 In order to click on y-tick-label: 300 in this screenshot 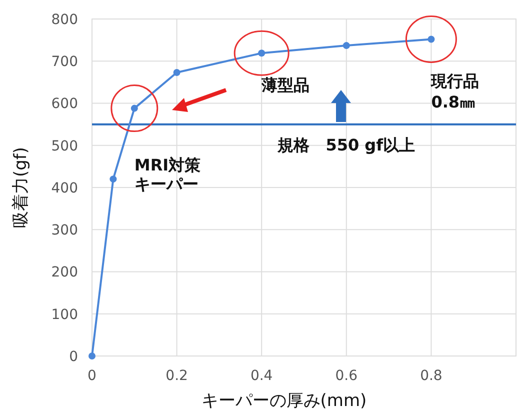, I will do `click(64, 230)`.